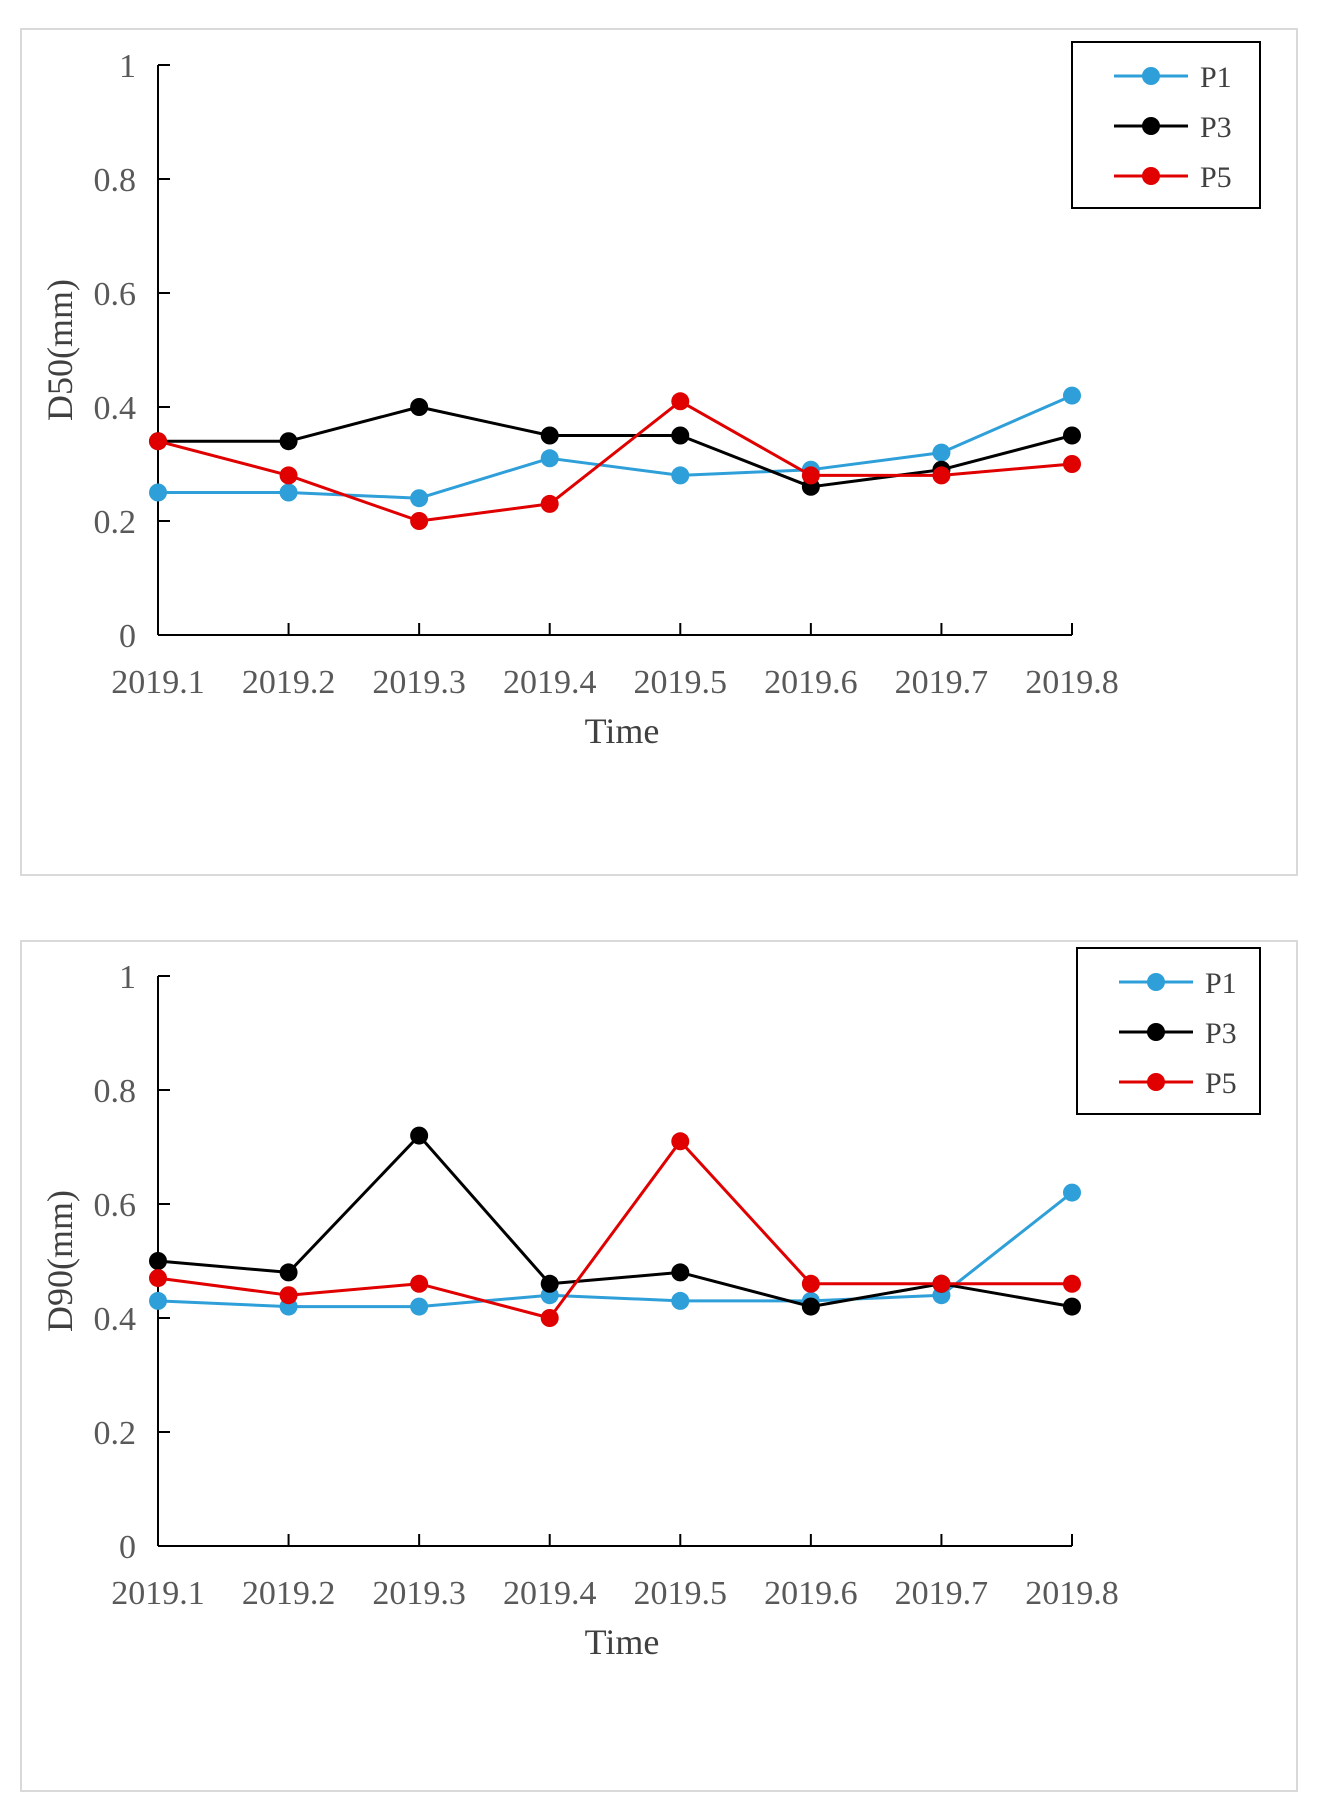 The width and height of the screenshot is (1320, 1810). Describe the element at coordinates (60, 1261) in the screenshot. I see `y-axis-title: D90(mm)` at that location.